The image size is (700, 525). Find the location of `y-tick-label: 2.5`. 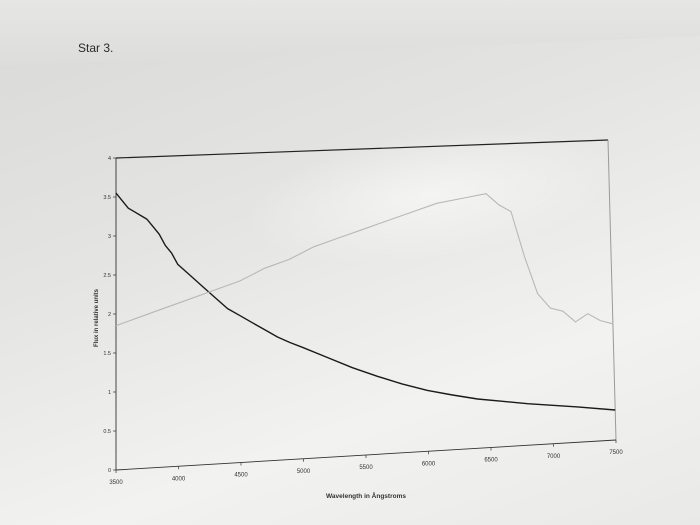

y-tick-label: 2.5 is located at coordinates (107, 276).